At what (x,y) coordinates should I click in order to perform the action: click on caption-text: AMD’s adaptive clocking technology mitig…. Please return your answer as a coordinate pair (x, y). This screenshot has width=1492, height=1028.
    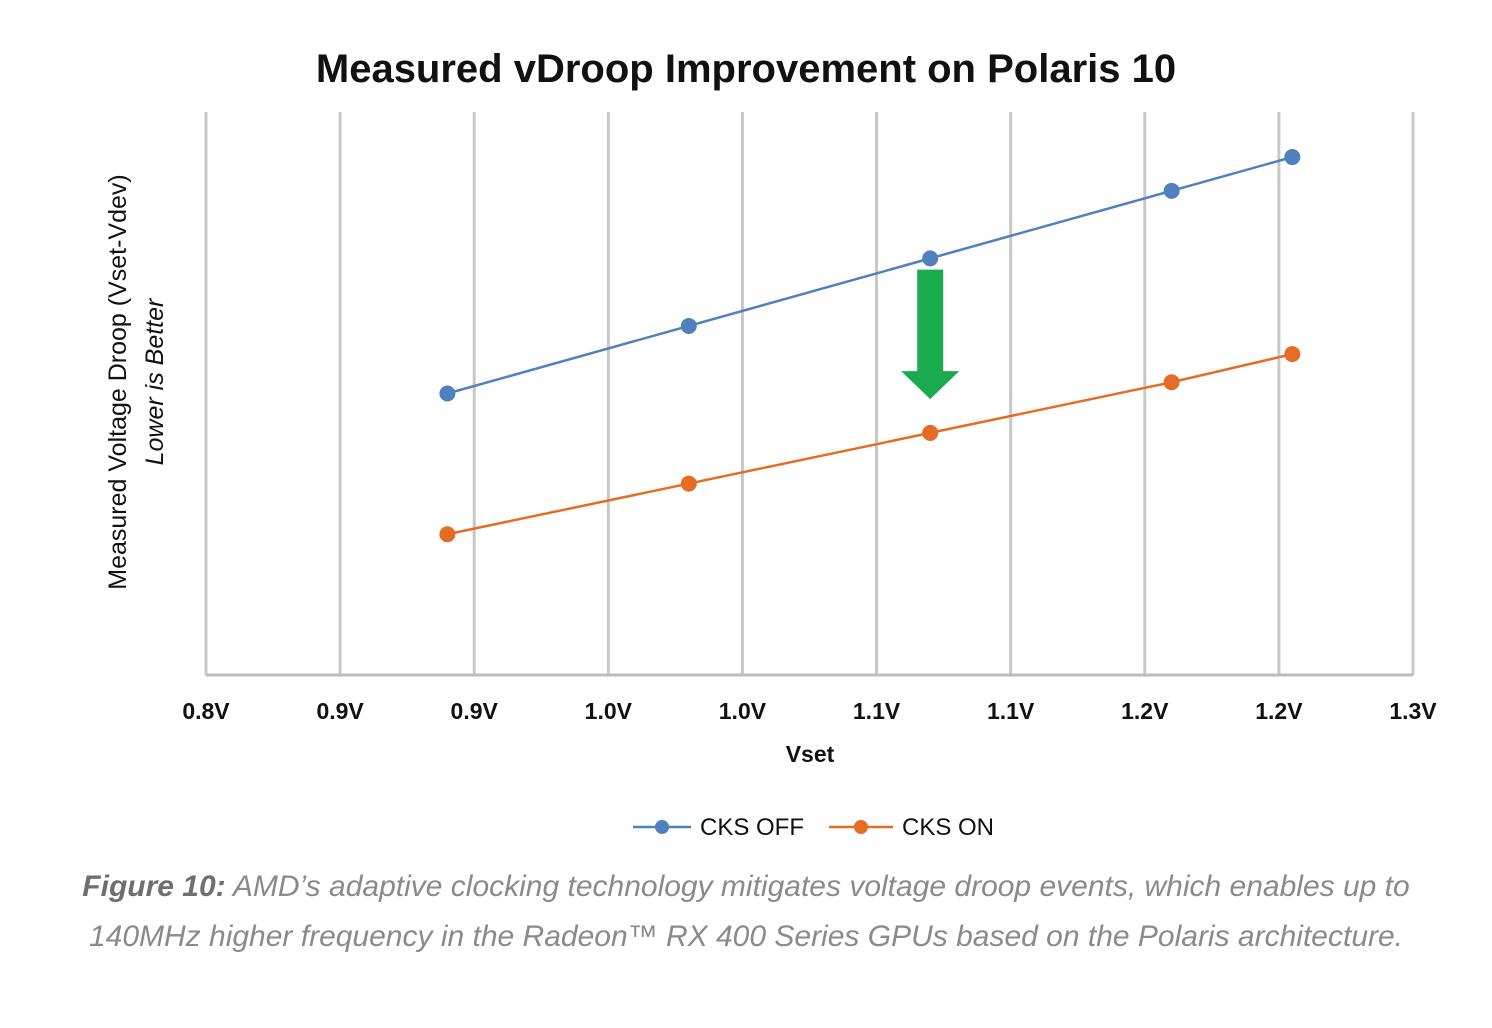
    Looking at the image, I should click on (749, 911).